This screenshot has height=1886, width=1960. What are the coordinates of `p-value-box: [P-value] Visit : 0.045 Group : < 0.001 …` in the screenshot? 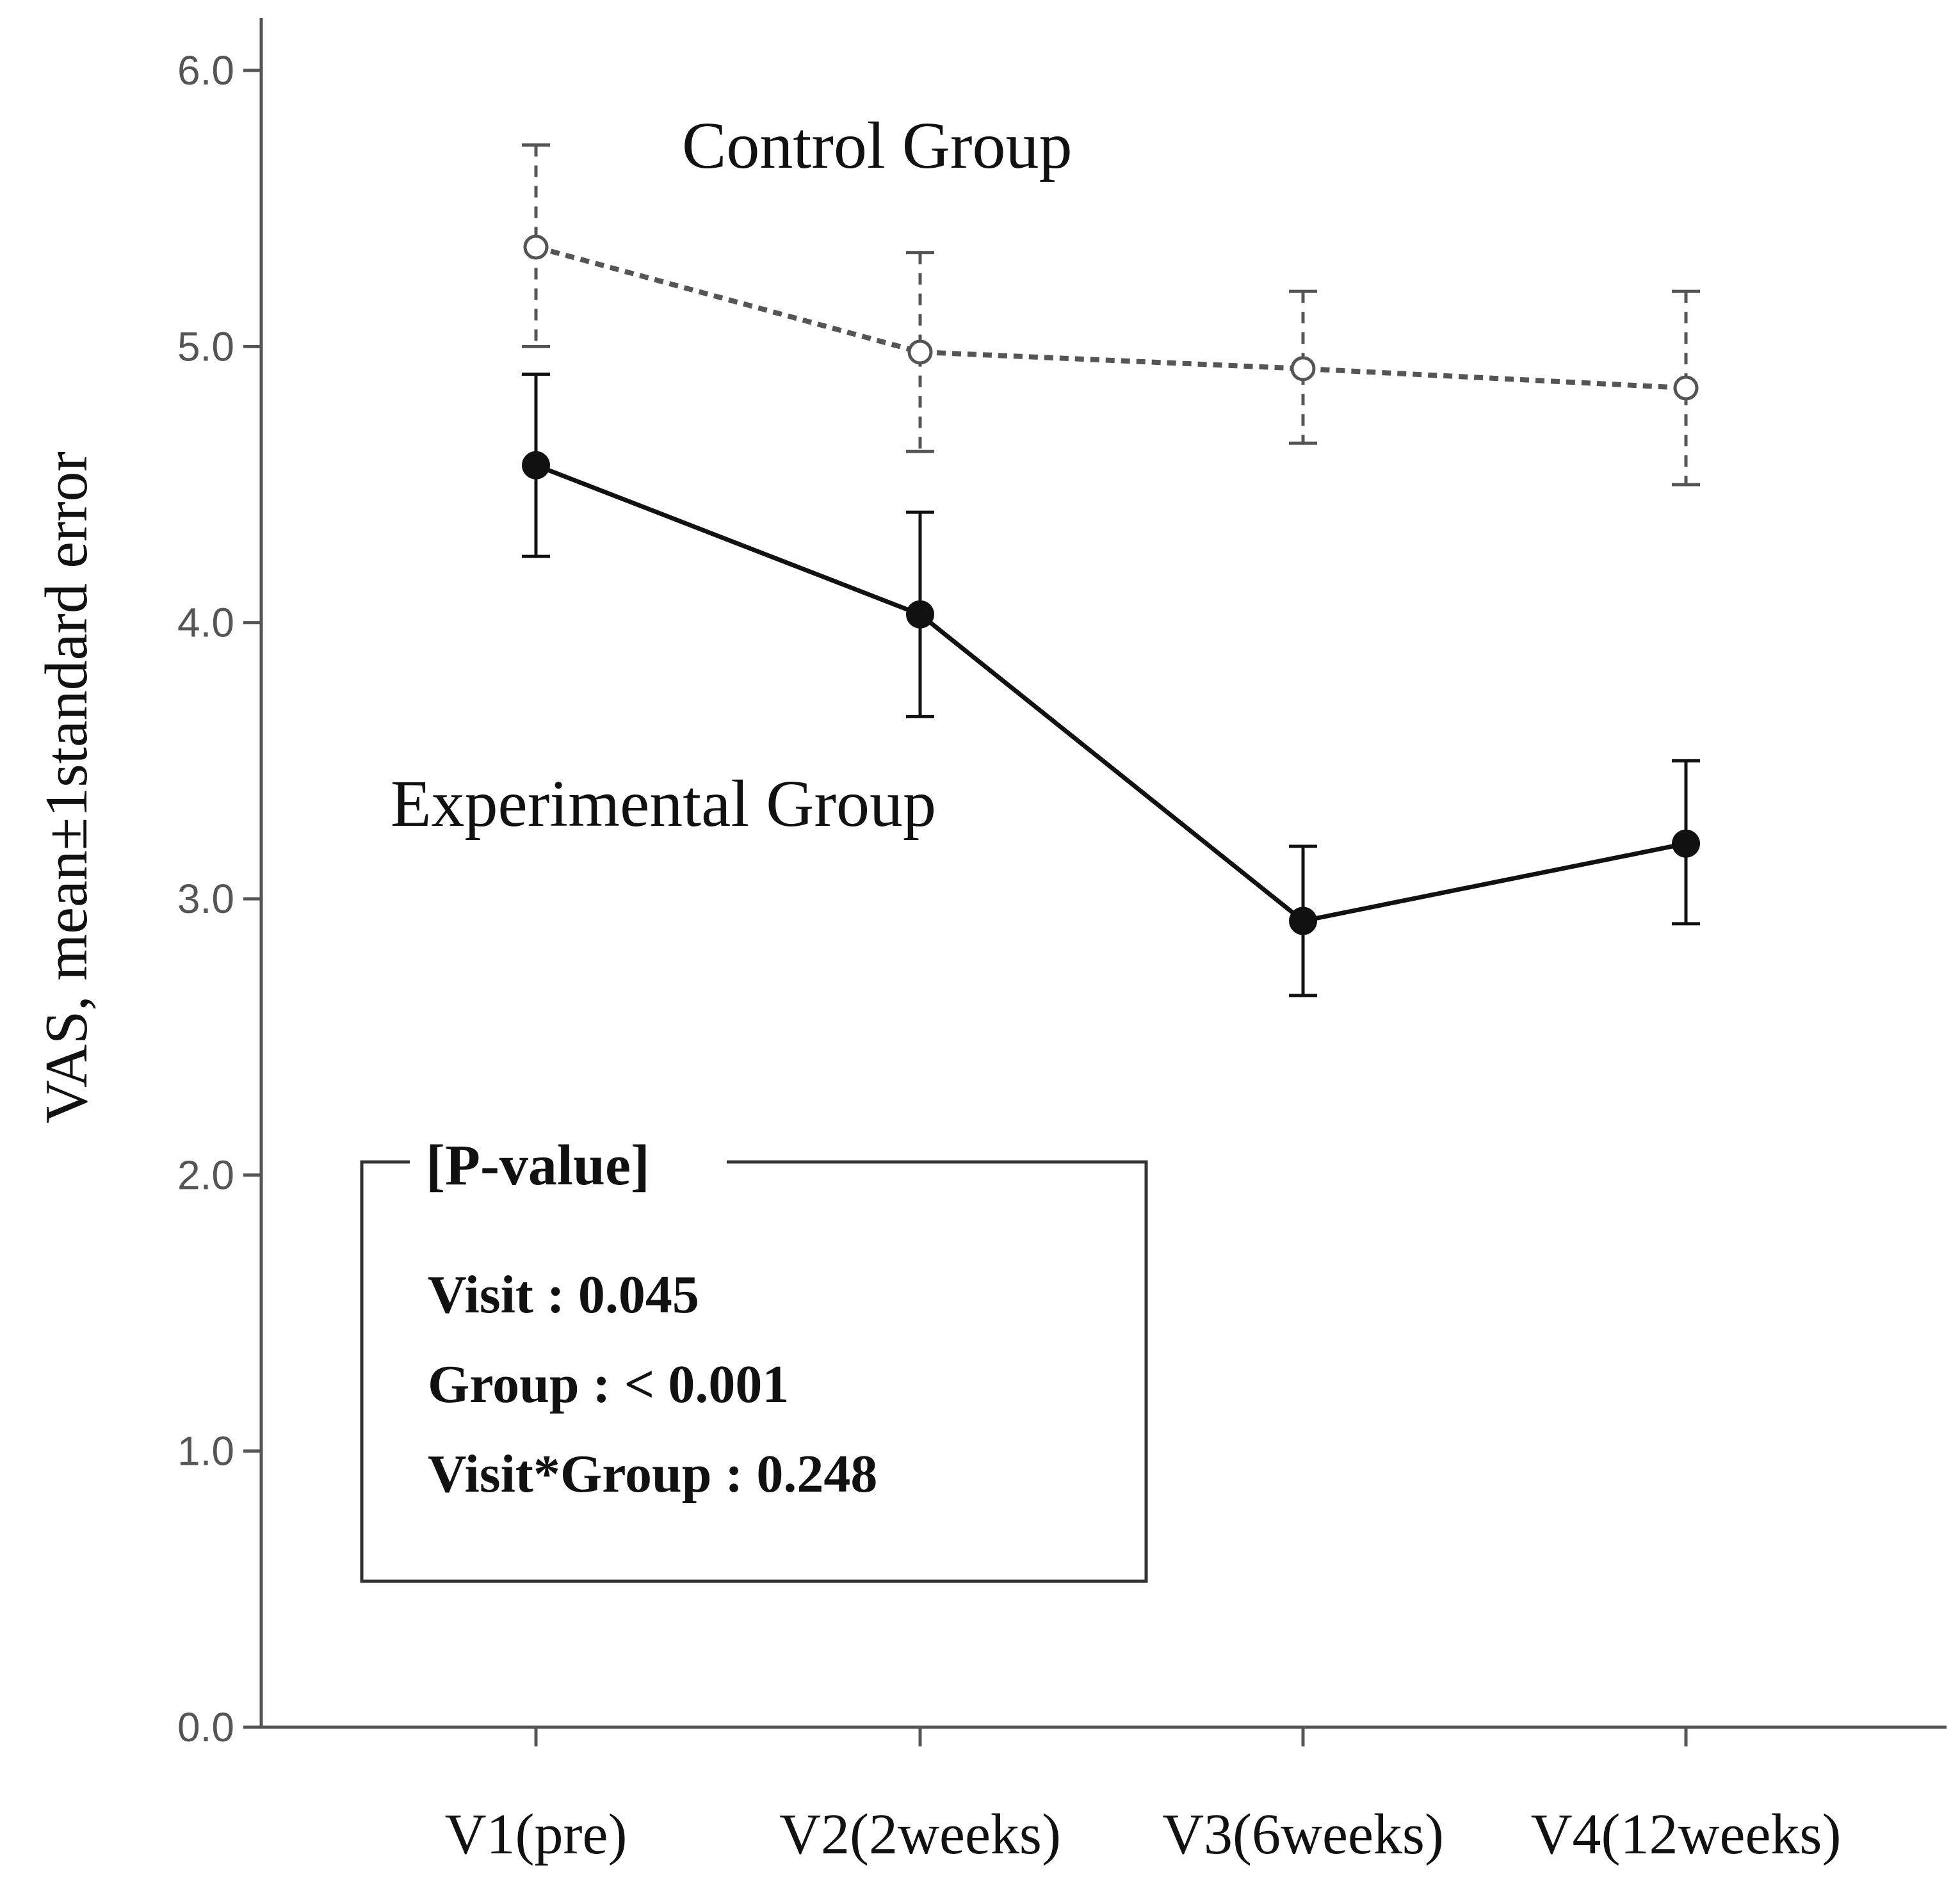 It's located at (754, 1358).